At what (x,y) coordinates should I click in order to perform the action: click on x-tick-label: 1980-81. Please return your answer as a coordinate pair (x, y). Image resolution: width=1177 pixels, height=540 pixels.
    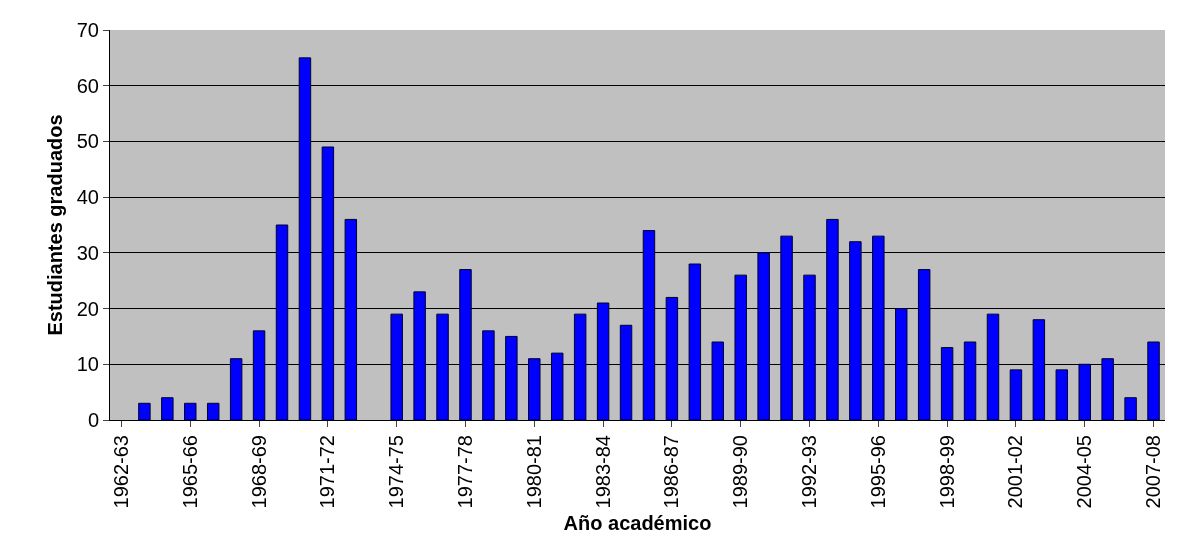
    Looking at the image, I should click on (533, 472).